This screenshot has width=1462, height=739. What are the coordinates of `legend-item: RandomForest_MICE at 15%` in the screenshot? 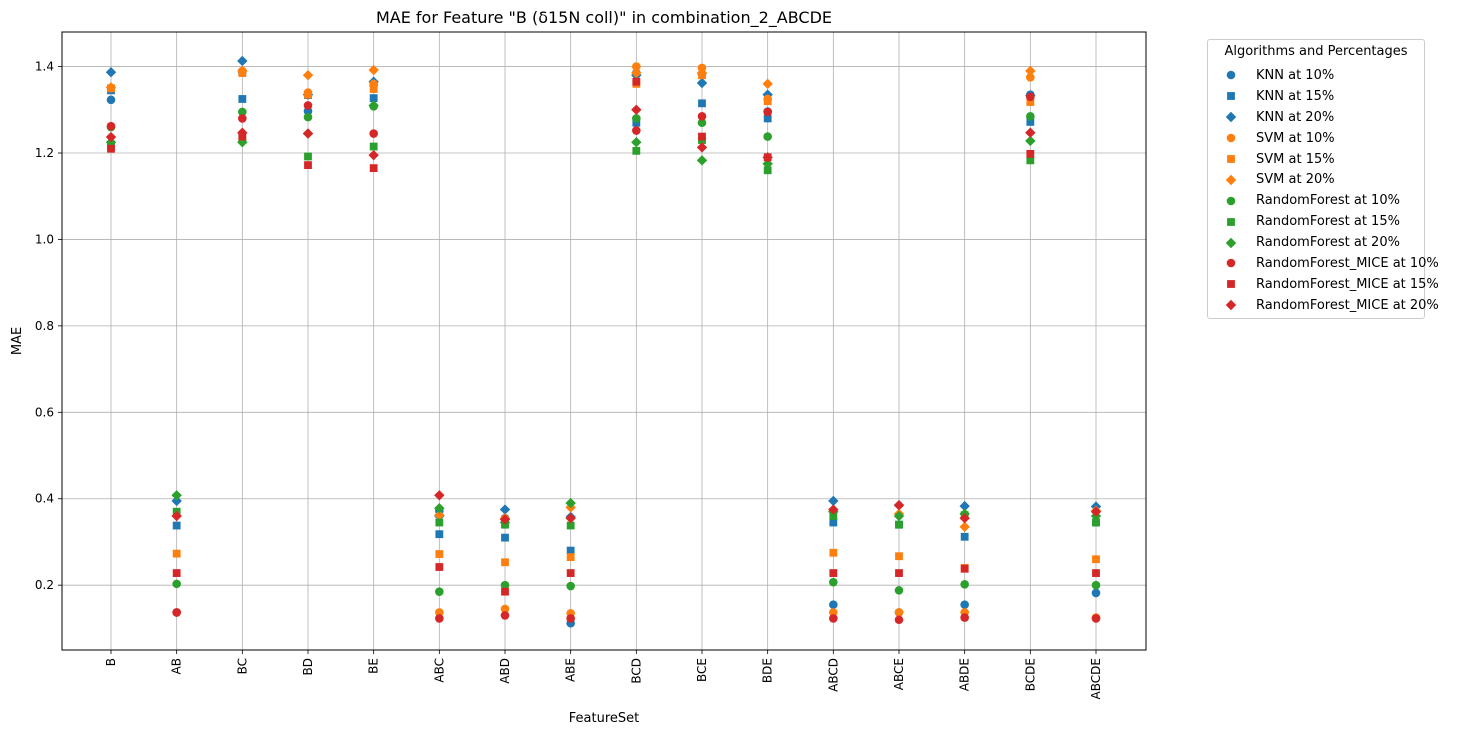 It's located at (1328, 284).